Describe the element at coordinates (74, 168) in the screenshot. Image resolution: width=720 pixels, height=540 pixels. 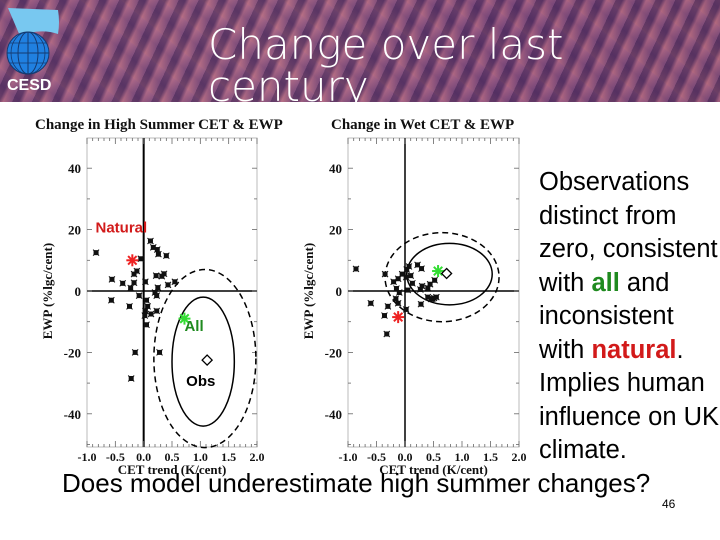
I see `y-tick-label: 40` at that location.